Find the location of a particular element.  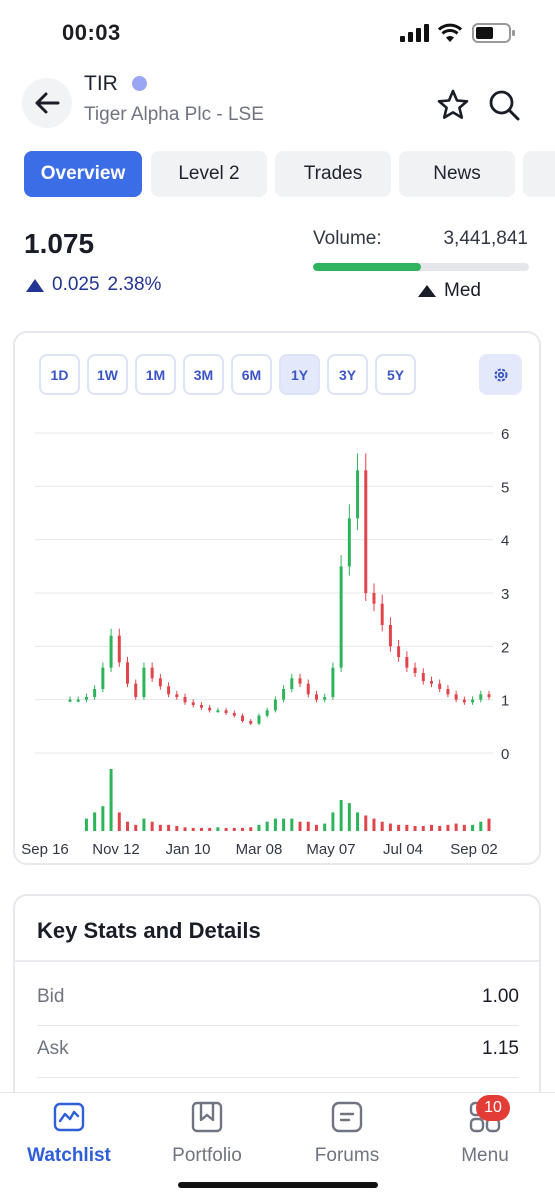

tab-more is located at coordinates (539, 174).